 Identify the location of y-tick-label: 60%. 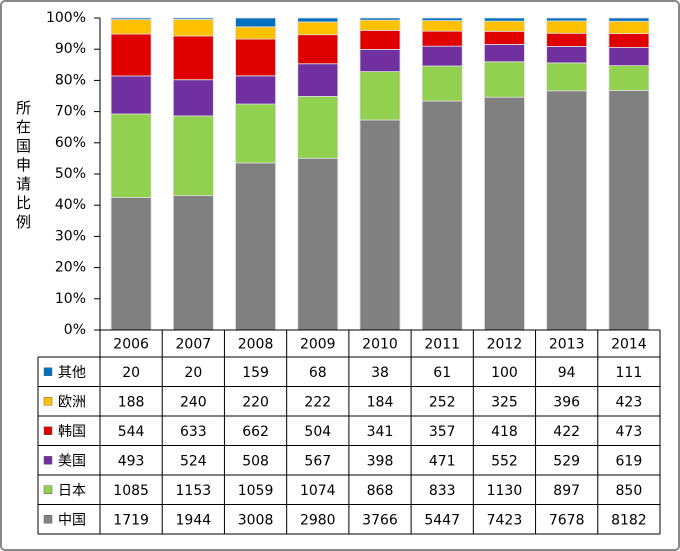
(70, 143).